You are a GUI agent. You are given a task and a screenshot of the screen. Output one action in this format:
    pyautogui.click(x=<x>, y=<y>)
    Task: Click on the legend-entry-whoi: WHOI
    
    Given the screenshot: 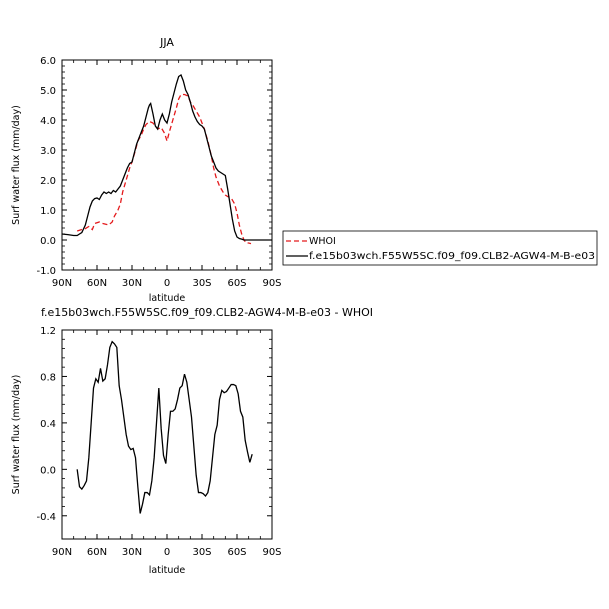 What is the action you would take?
    pyautogui.click(x=322, y=241)
    